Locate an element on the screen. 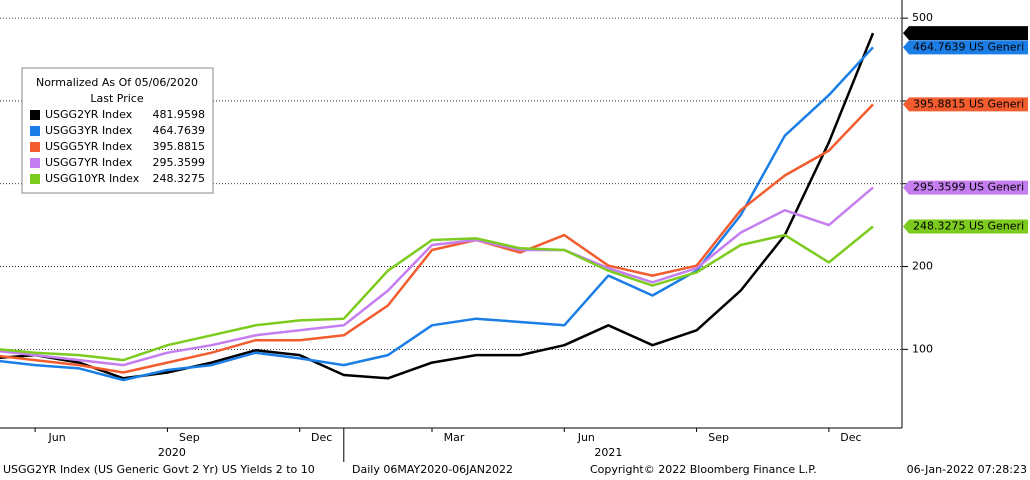 Image resolution: width=1030 pixels, height=480 pixels. legend-box is located at coordinates (117, 130).